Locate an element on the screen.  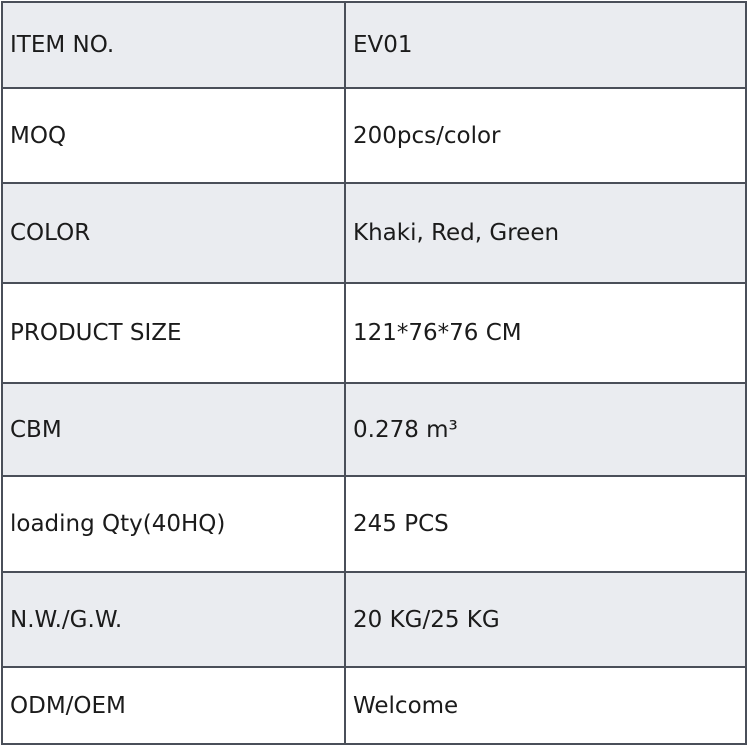
table-row: CBM 0.278 m³ is located at coordinates (374, 429).